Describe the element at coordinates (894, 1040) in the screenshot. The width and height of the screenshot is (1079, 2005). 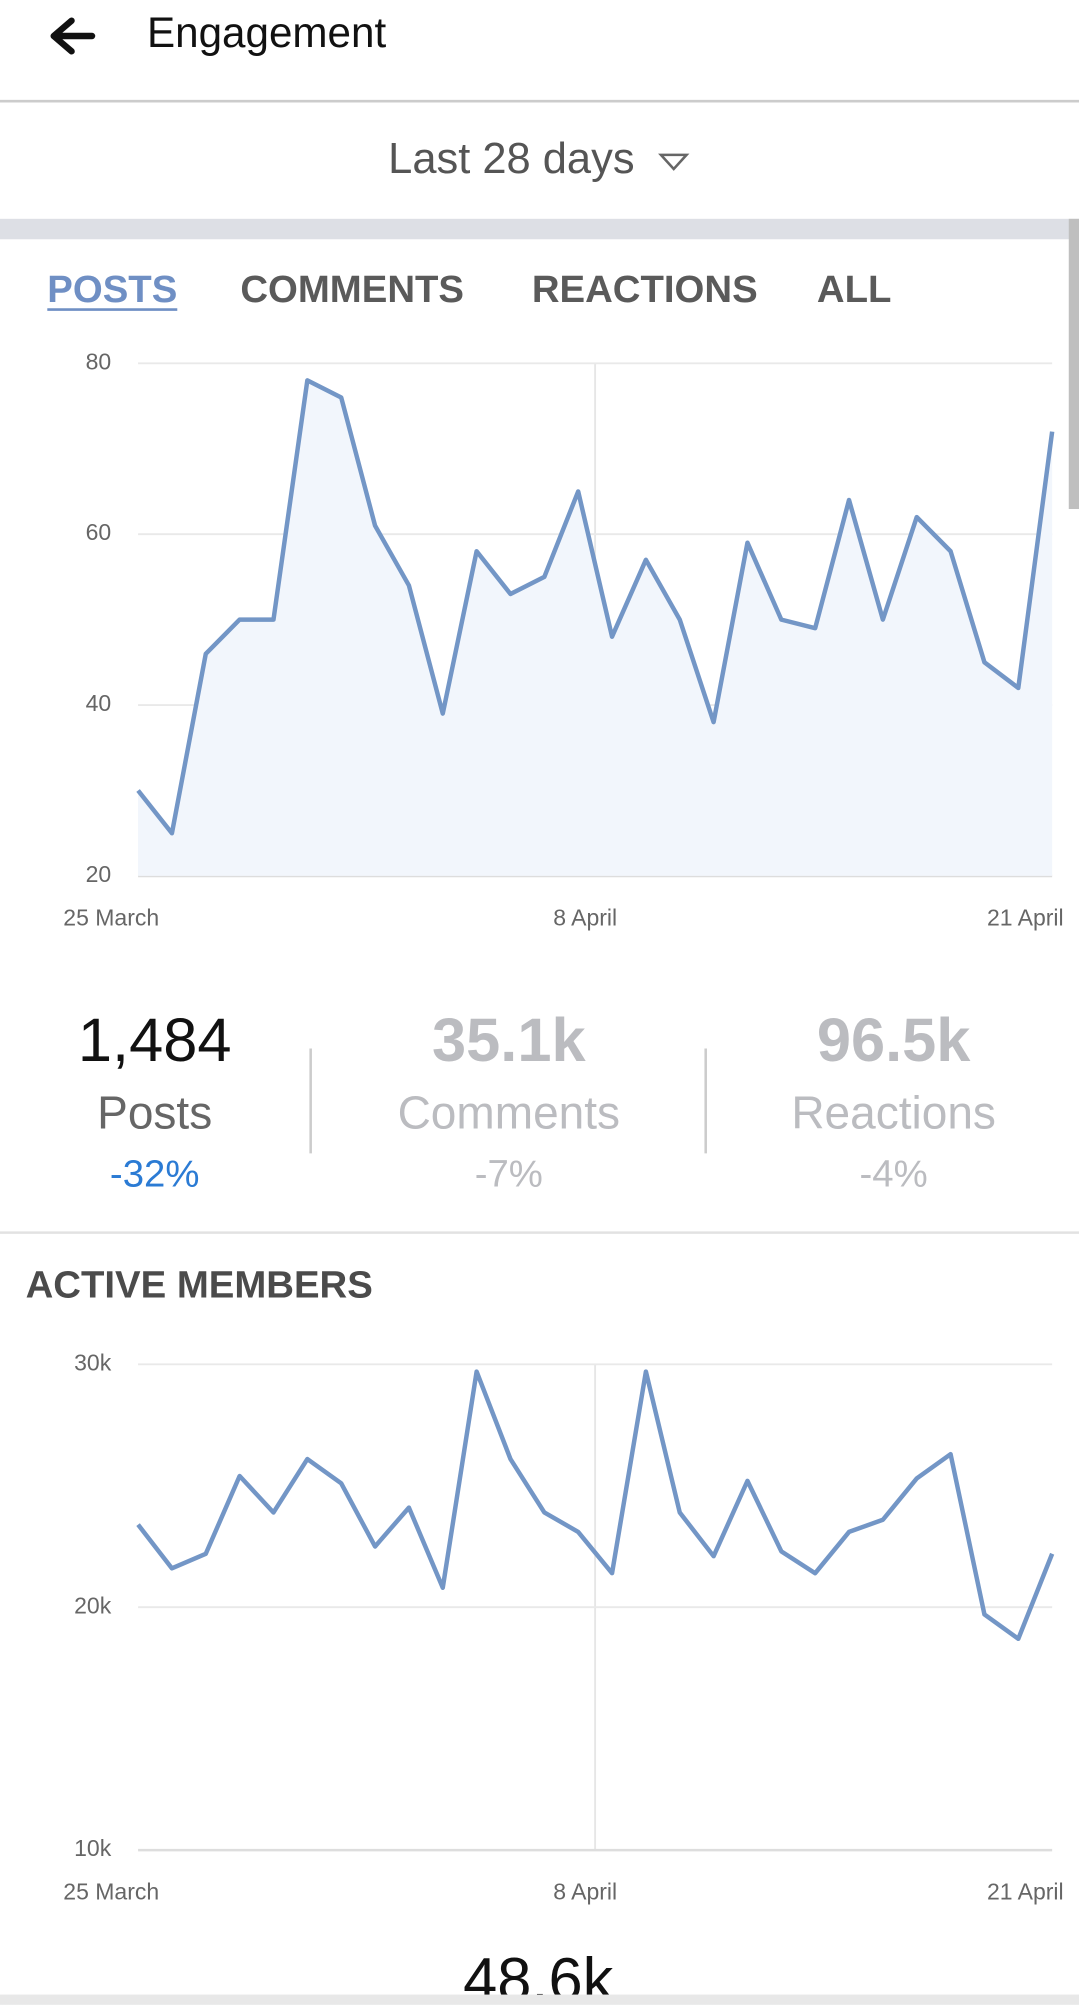
I see `stat-value: 96.5k` at that location.